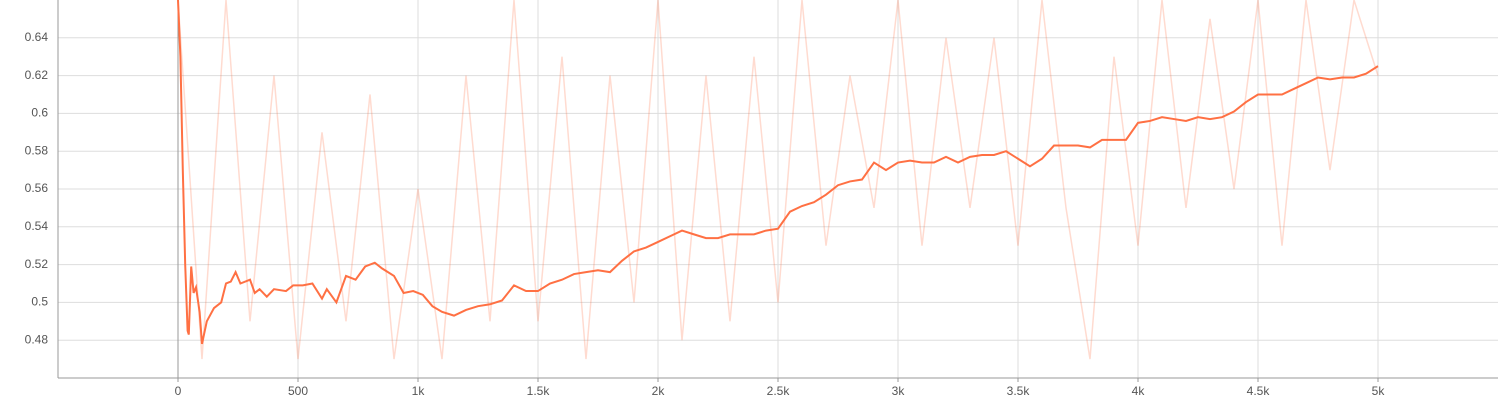 The image size is (1498, 400). Describe the element at coordinates (39, 113) in the screenshot. I see `y-tick-label: 0.6` at that location.